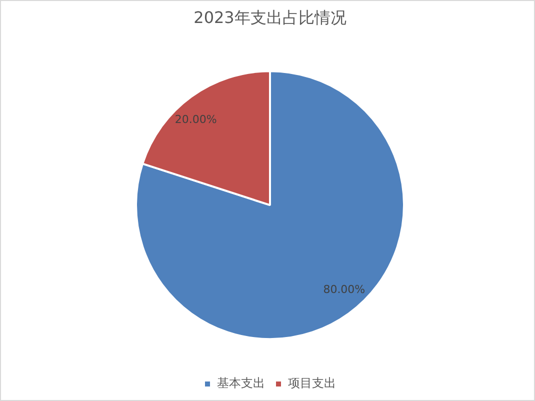 This screenshot has height=401, width=535. What do you see at coordinates (344, 289) in the screenshot?
I see `data-label: 80.00%` at bounding box center [344, 289].